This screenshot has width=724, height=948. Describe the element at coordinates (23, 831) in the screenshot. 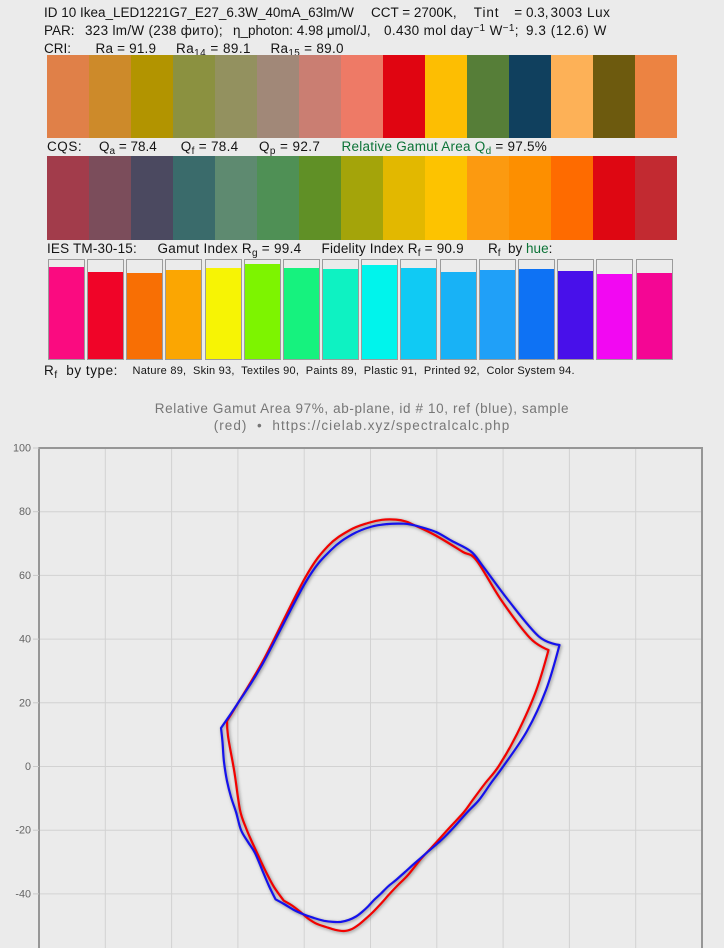

I see `svg-text: -20` at that location.